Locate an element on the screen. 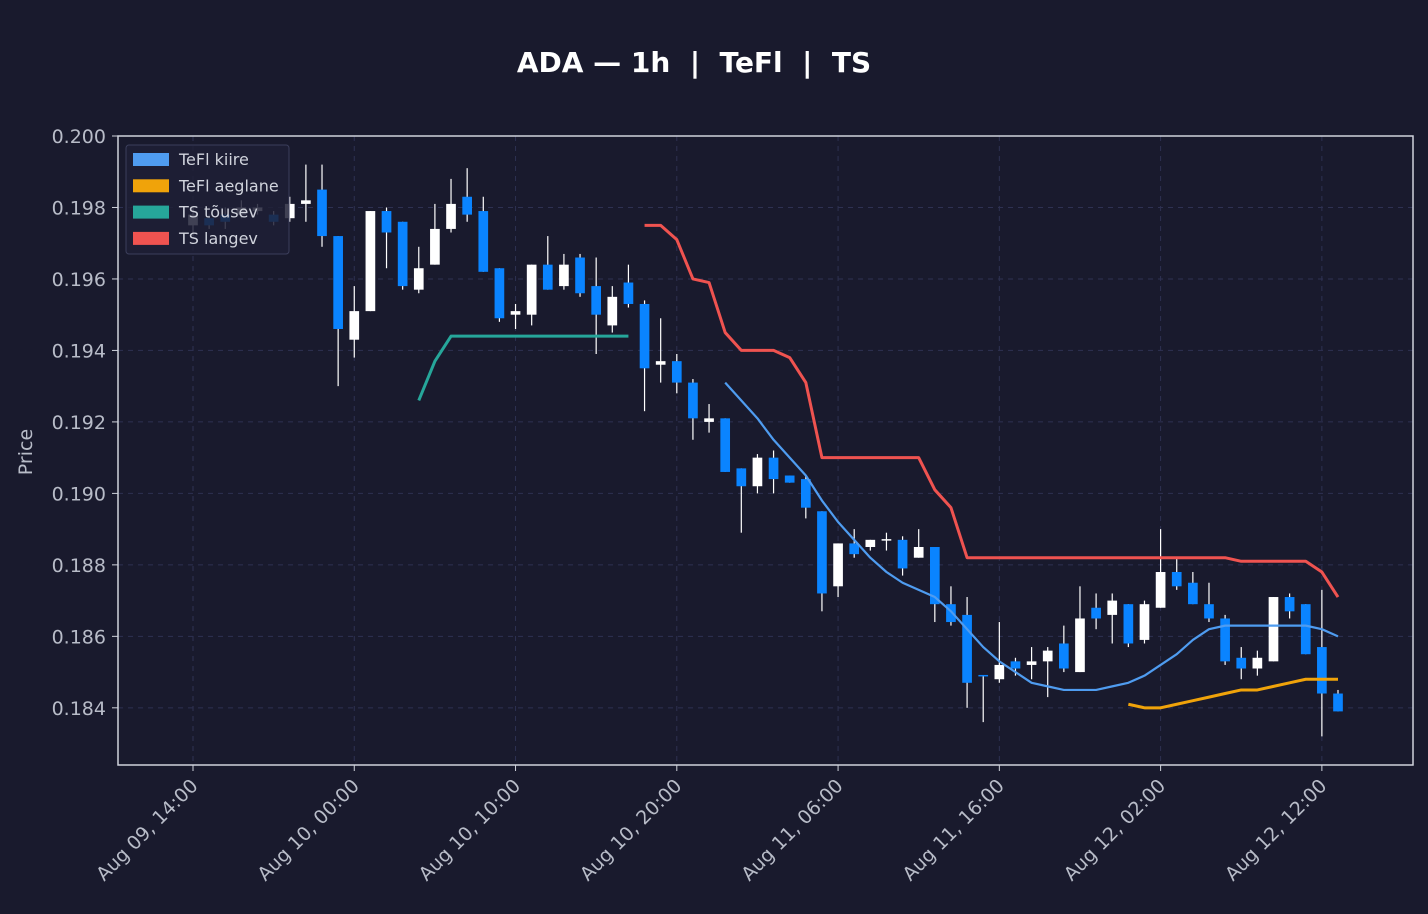  y-tick-label: 0.188 is located at coordinates (79, 566).